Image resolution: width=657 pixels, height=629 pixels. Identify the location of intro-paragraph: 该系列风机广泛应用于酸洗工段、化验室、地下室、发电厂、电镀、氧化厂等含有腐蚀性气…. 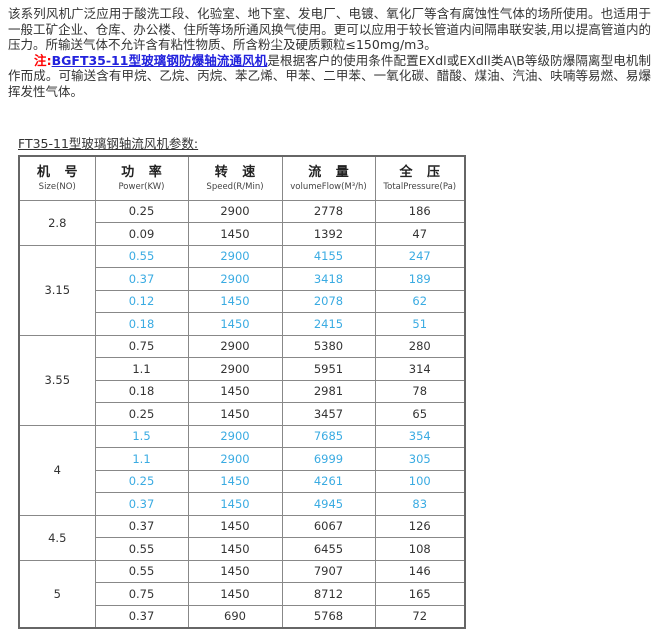
(329, 29).